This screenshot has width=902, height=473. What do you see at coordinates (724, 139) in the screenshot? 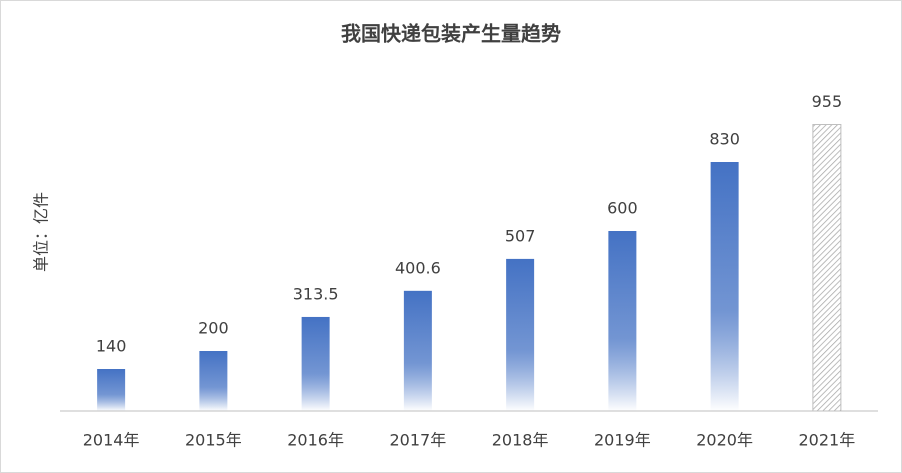
I see `data-label: 830` at bounding box center [724, 139].